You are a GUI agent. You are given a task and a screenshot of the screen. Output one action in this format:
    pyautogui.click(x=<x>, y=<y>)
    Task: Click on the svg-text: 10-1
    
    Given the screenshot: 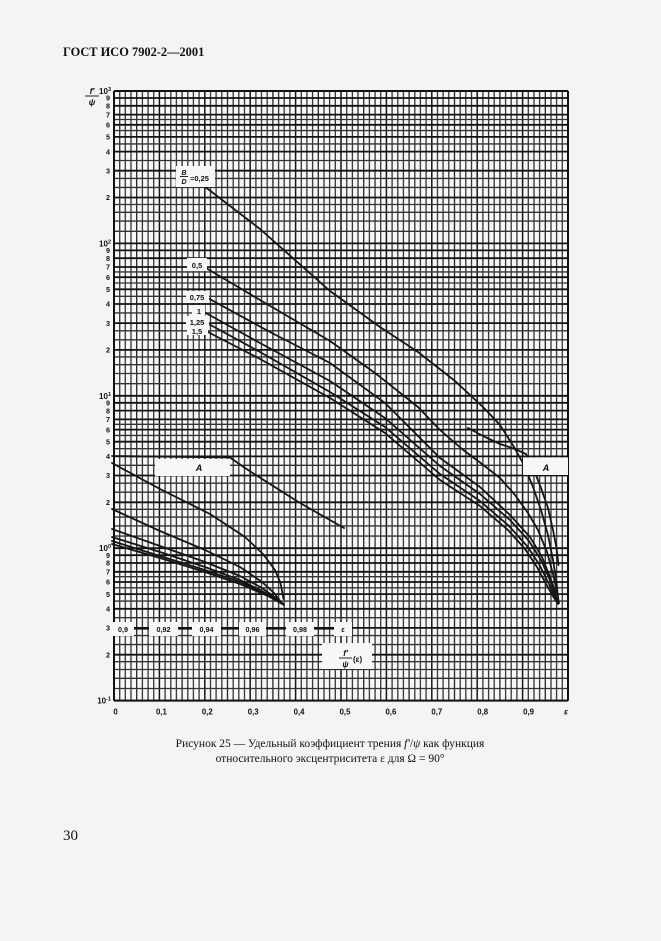 What is the action you would take?
    pyautogui.click(x=104, y=701)
    